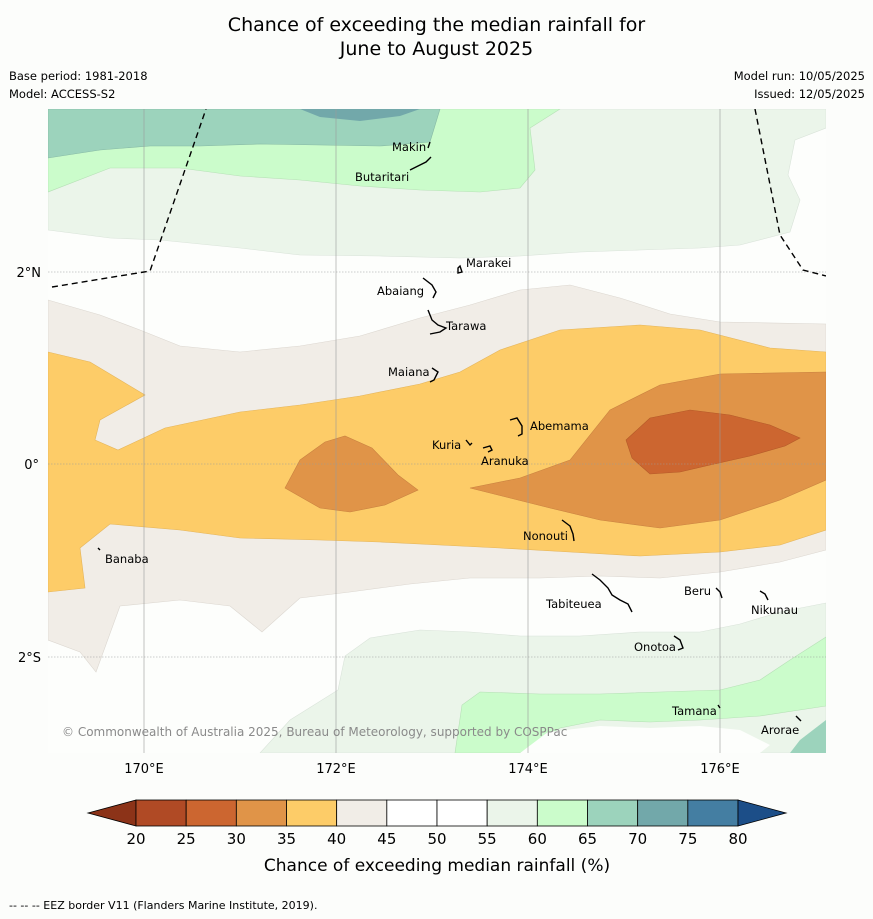 This screenshot has width=873, height=919. What do you see at coordinates (487, 839) in the screenshot?
I see `colorbar-tick-label: 55` at bounding box center [487, 839].